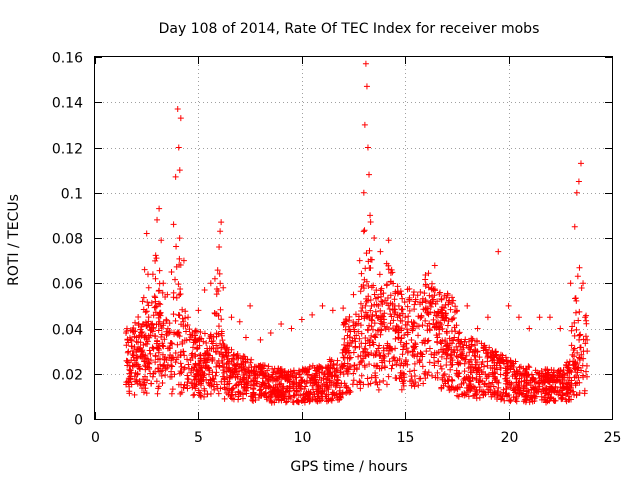  I want to click on y-tick-label: 0.06, so click(67, 285).